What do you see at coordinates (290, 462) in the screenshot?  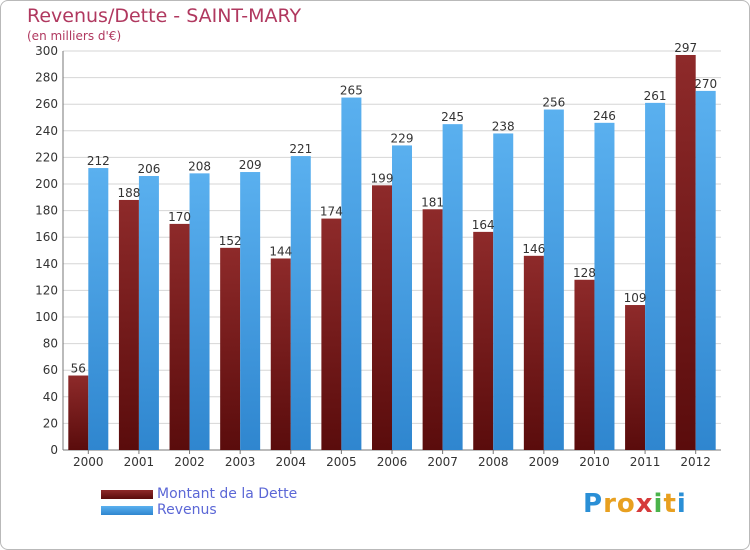 I see `x-tick-label: 2004` at bounding box center [290, 462].